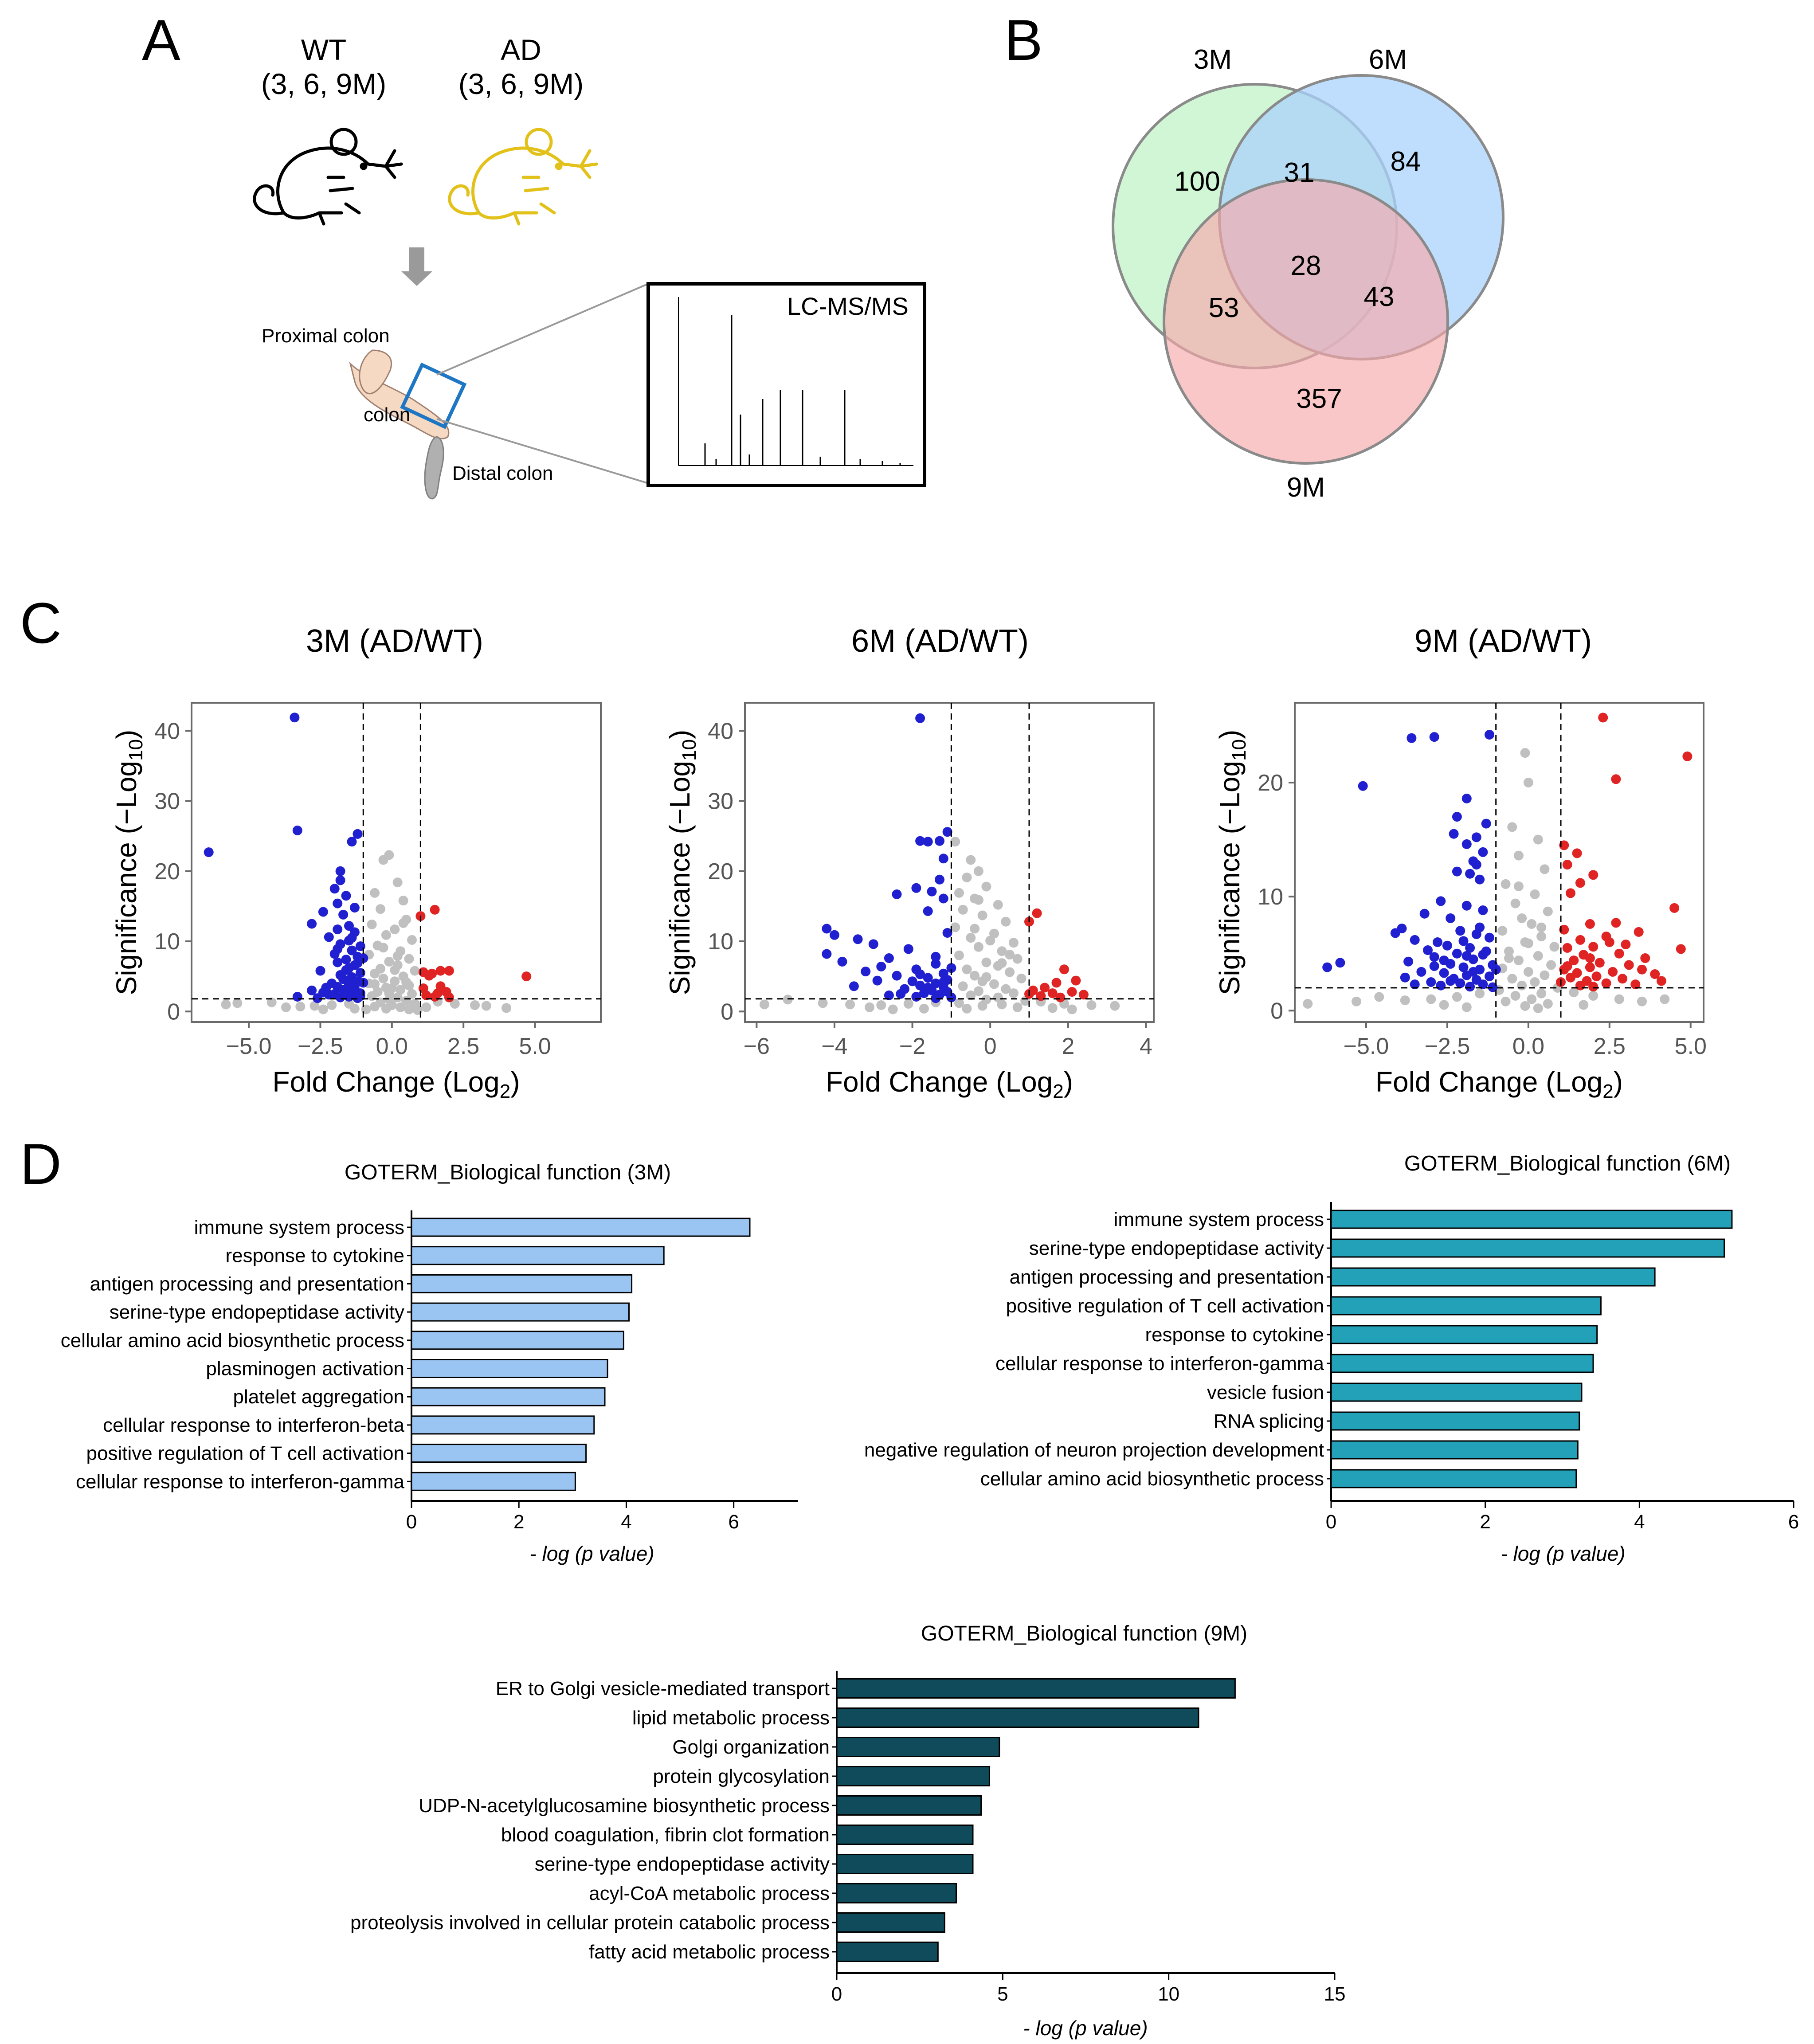 The width and height of the screenshot is (1814, 2044). Describe the element at coordinates (411, 1522) in the screenshot. I see `x-tick-label: 0` at that location.